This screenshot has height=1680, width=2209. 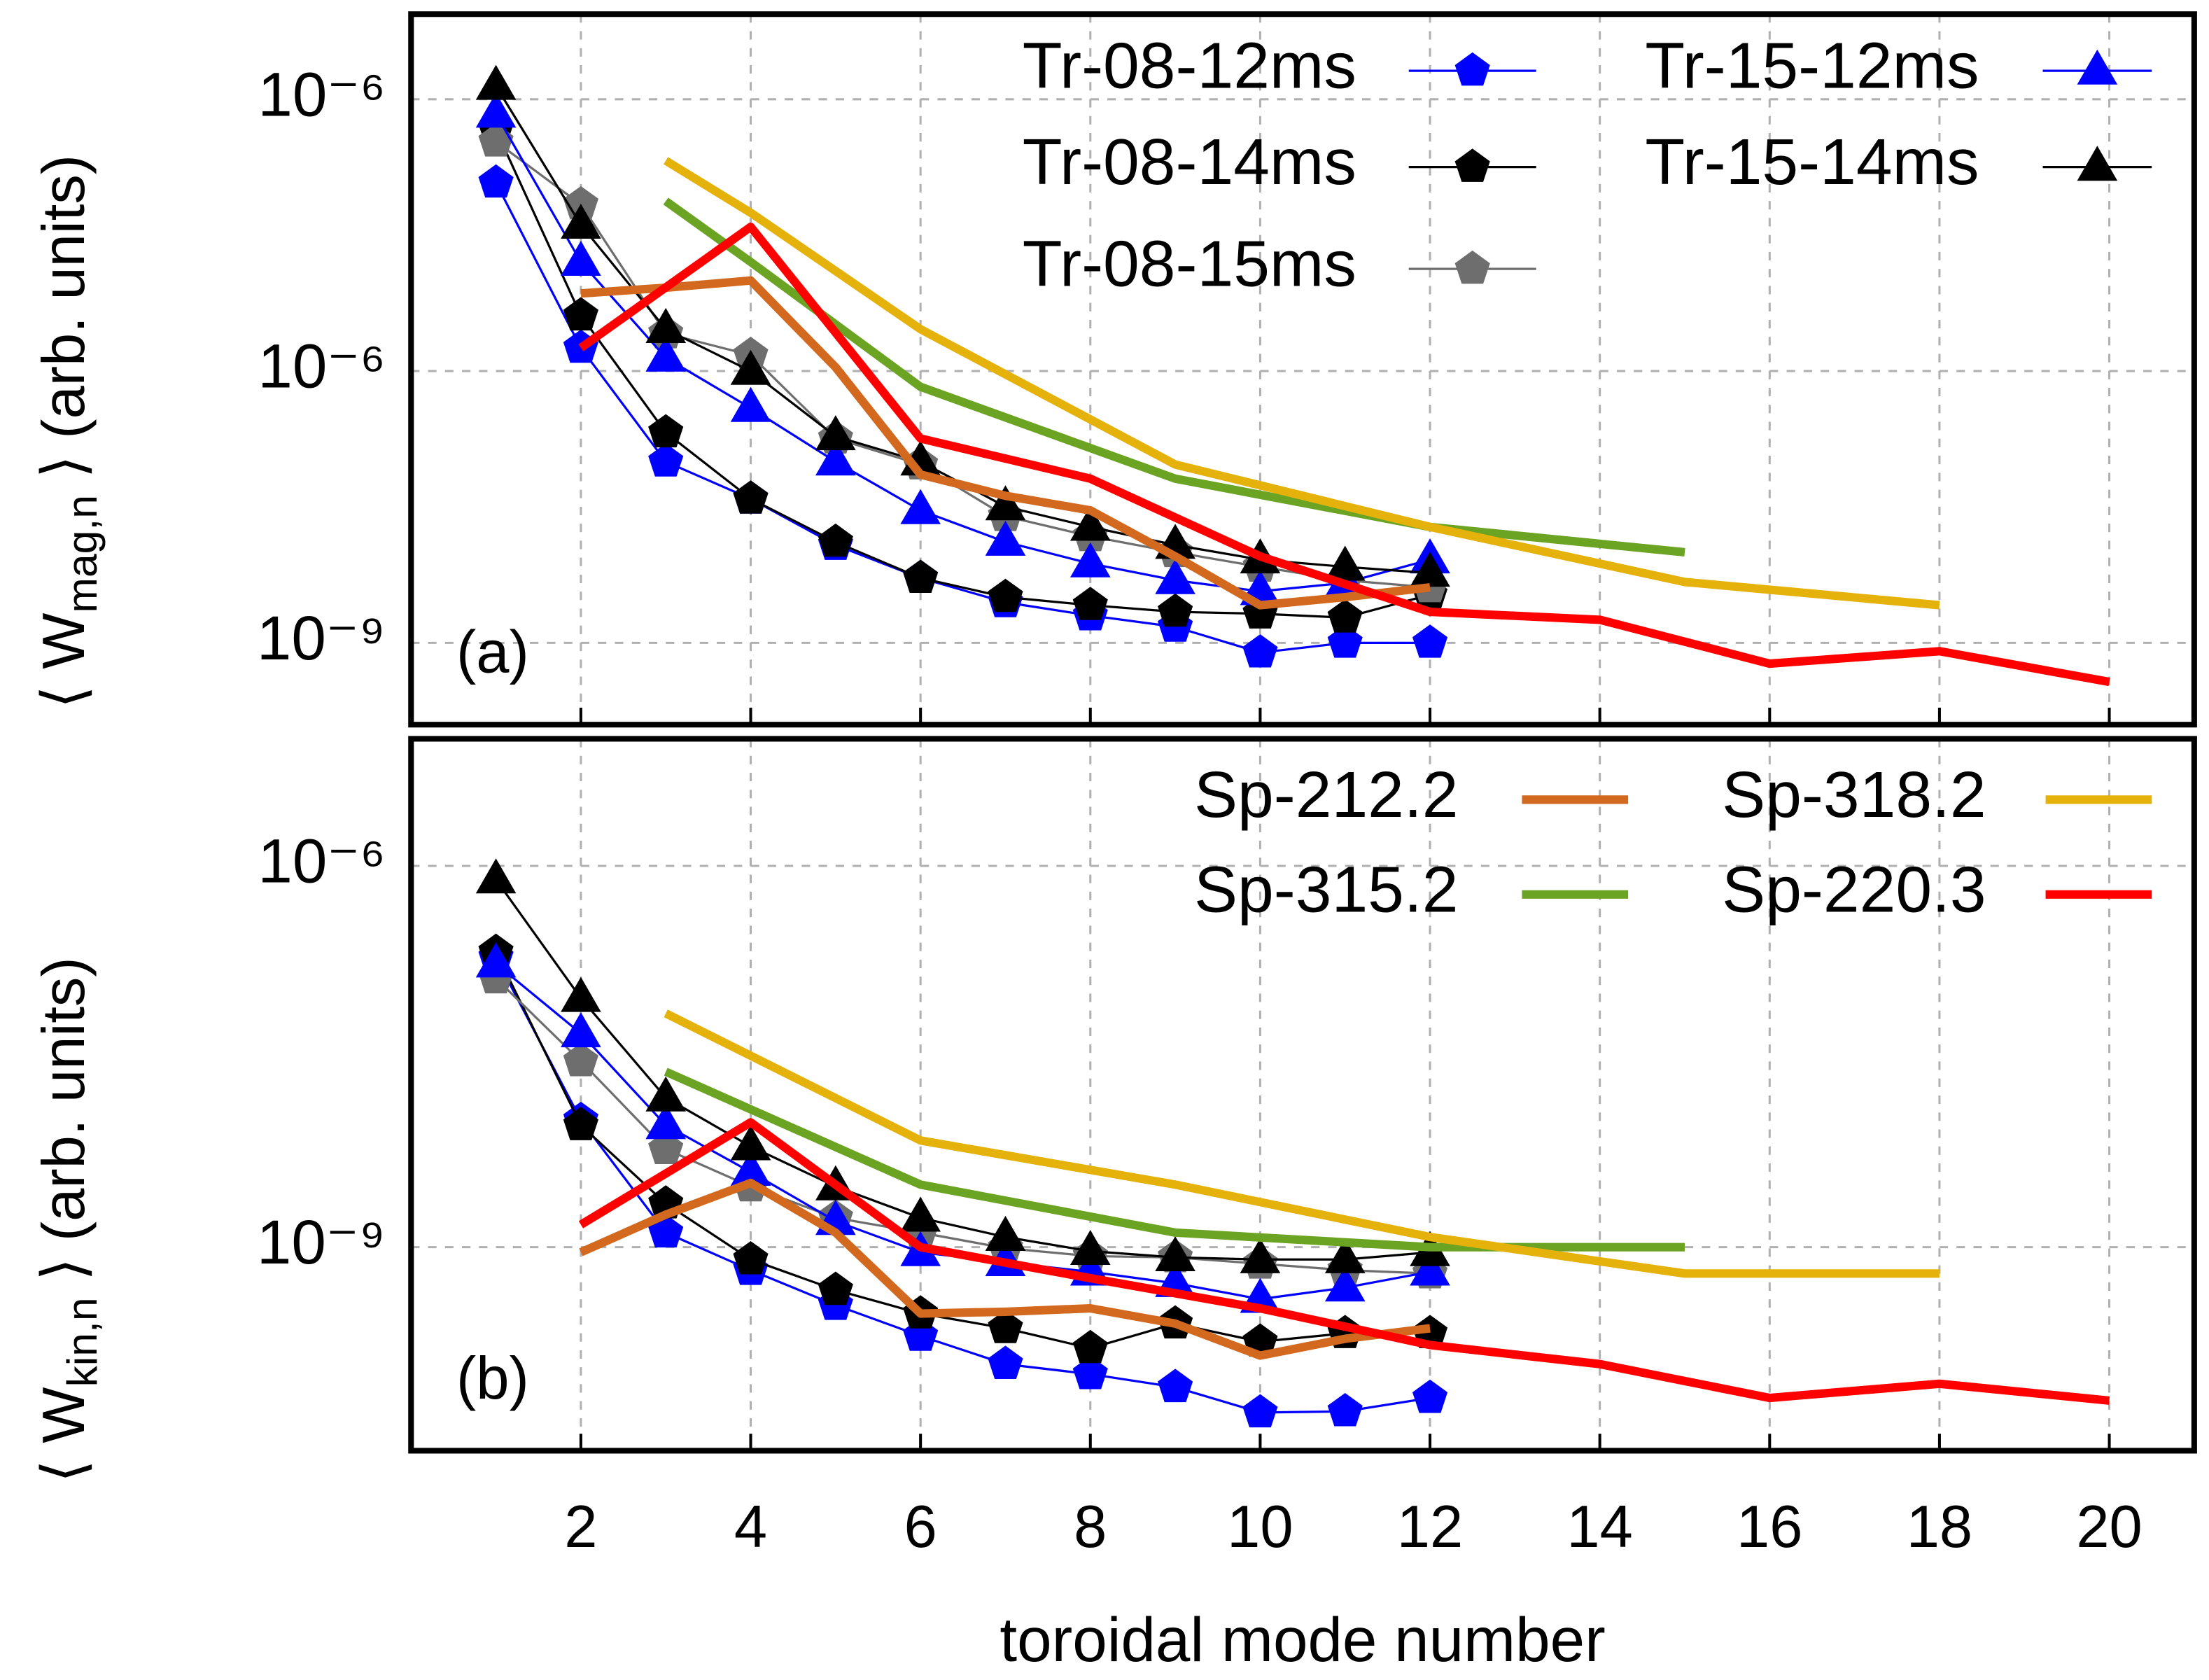 What do you see at coordinates (1302, 1639) in the screenshot?
I see `x-axis-label: toroidal mode number` at bounding box center [1302, 1639].